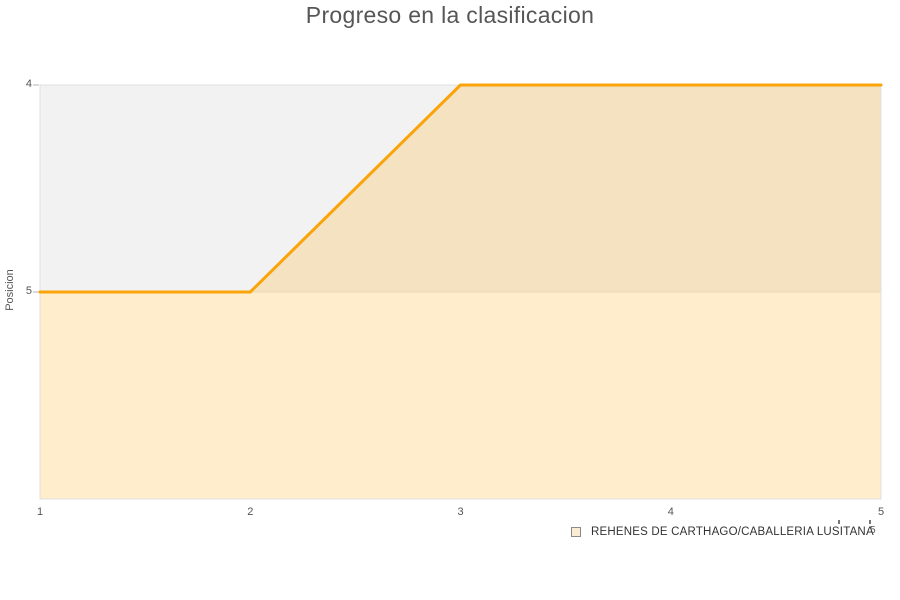  What do you see at coordinates (250, 512) in the screenshot?
I see `x-tick-label: 2` at bounding box center [250, 512].